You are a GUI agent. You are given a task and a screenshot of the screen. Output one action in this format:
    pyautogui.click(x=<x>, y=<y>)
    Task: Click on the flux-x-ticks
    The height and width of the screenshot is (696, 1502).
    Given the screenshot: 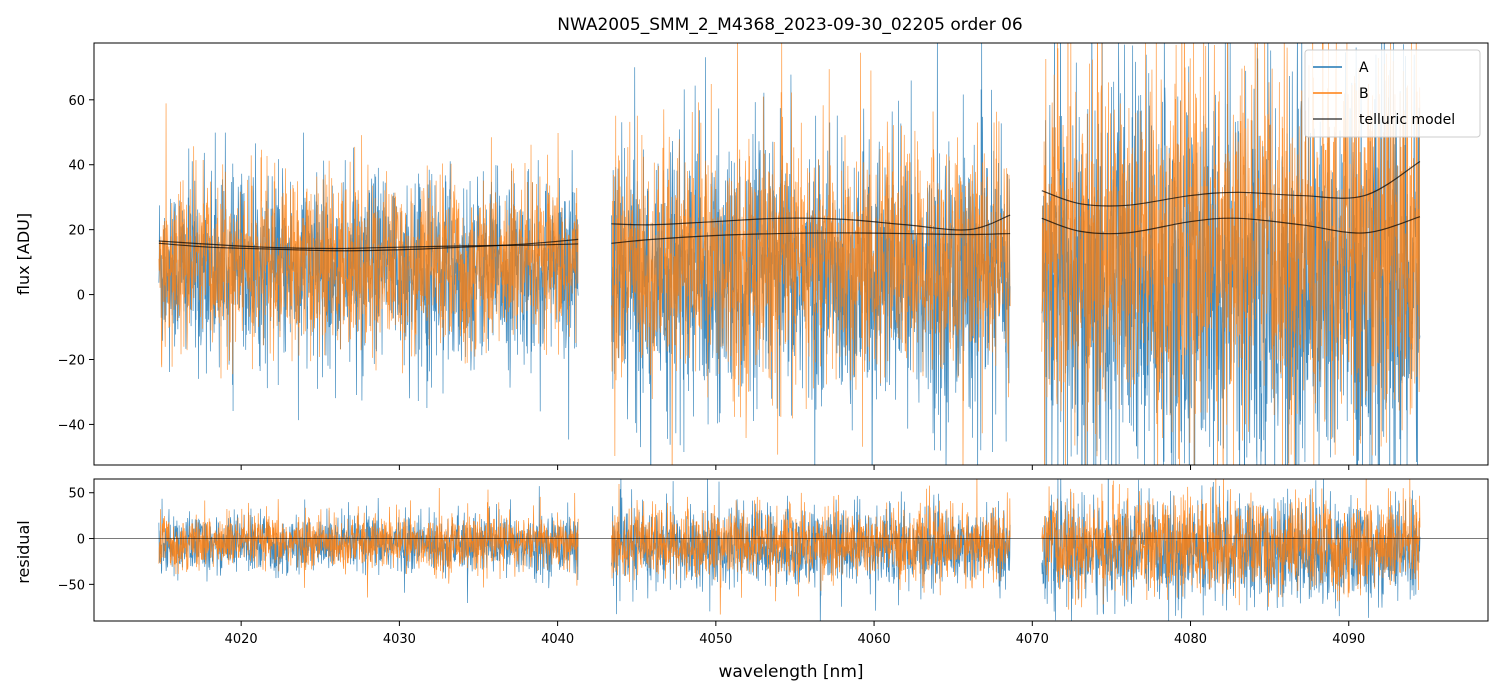 What is the action you would take?
    pyautogui.click(x=795, y=467)
    